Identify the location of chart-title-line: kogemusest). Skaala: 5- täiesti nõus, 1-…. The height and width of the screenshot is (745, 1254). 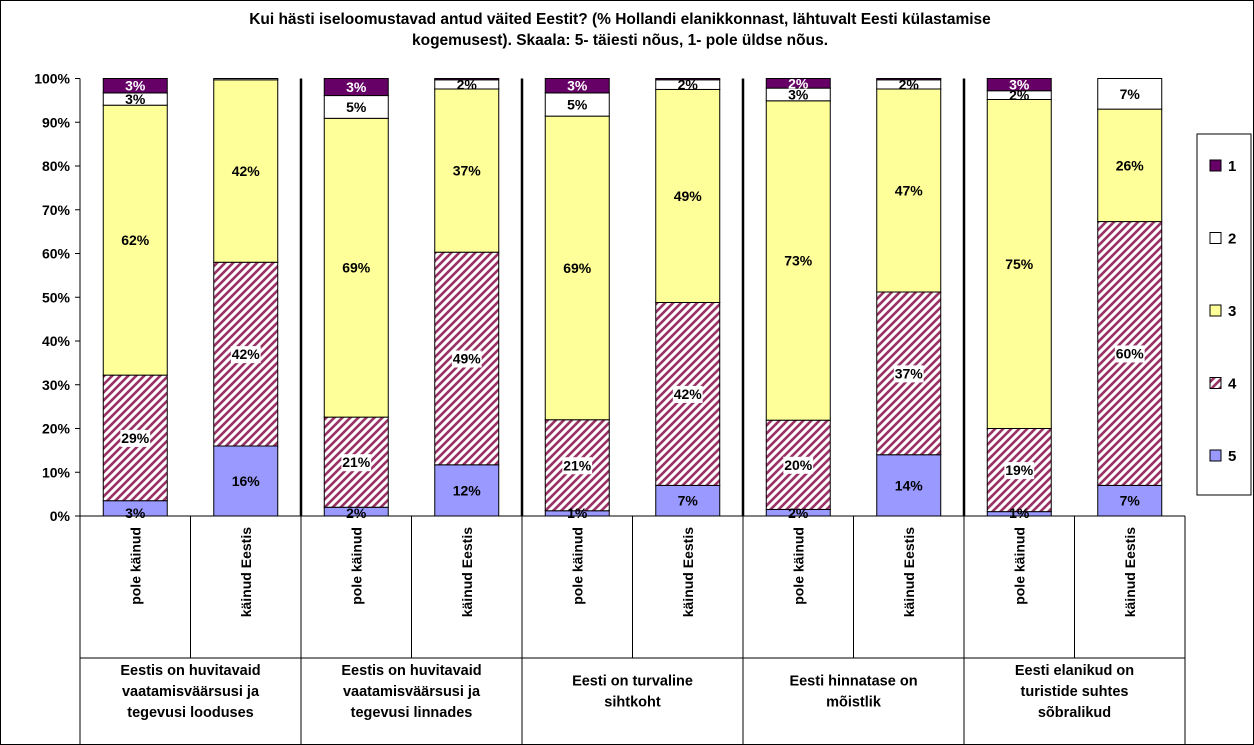
(620, 40).